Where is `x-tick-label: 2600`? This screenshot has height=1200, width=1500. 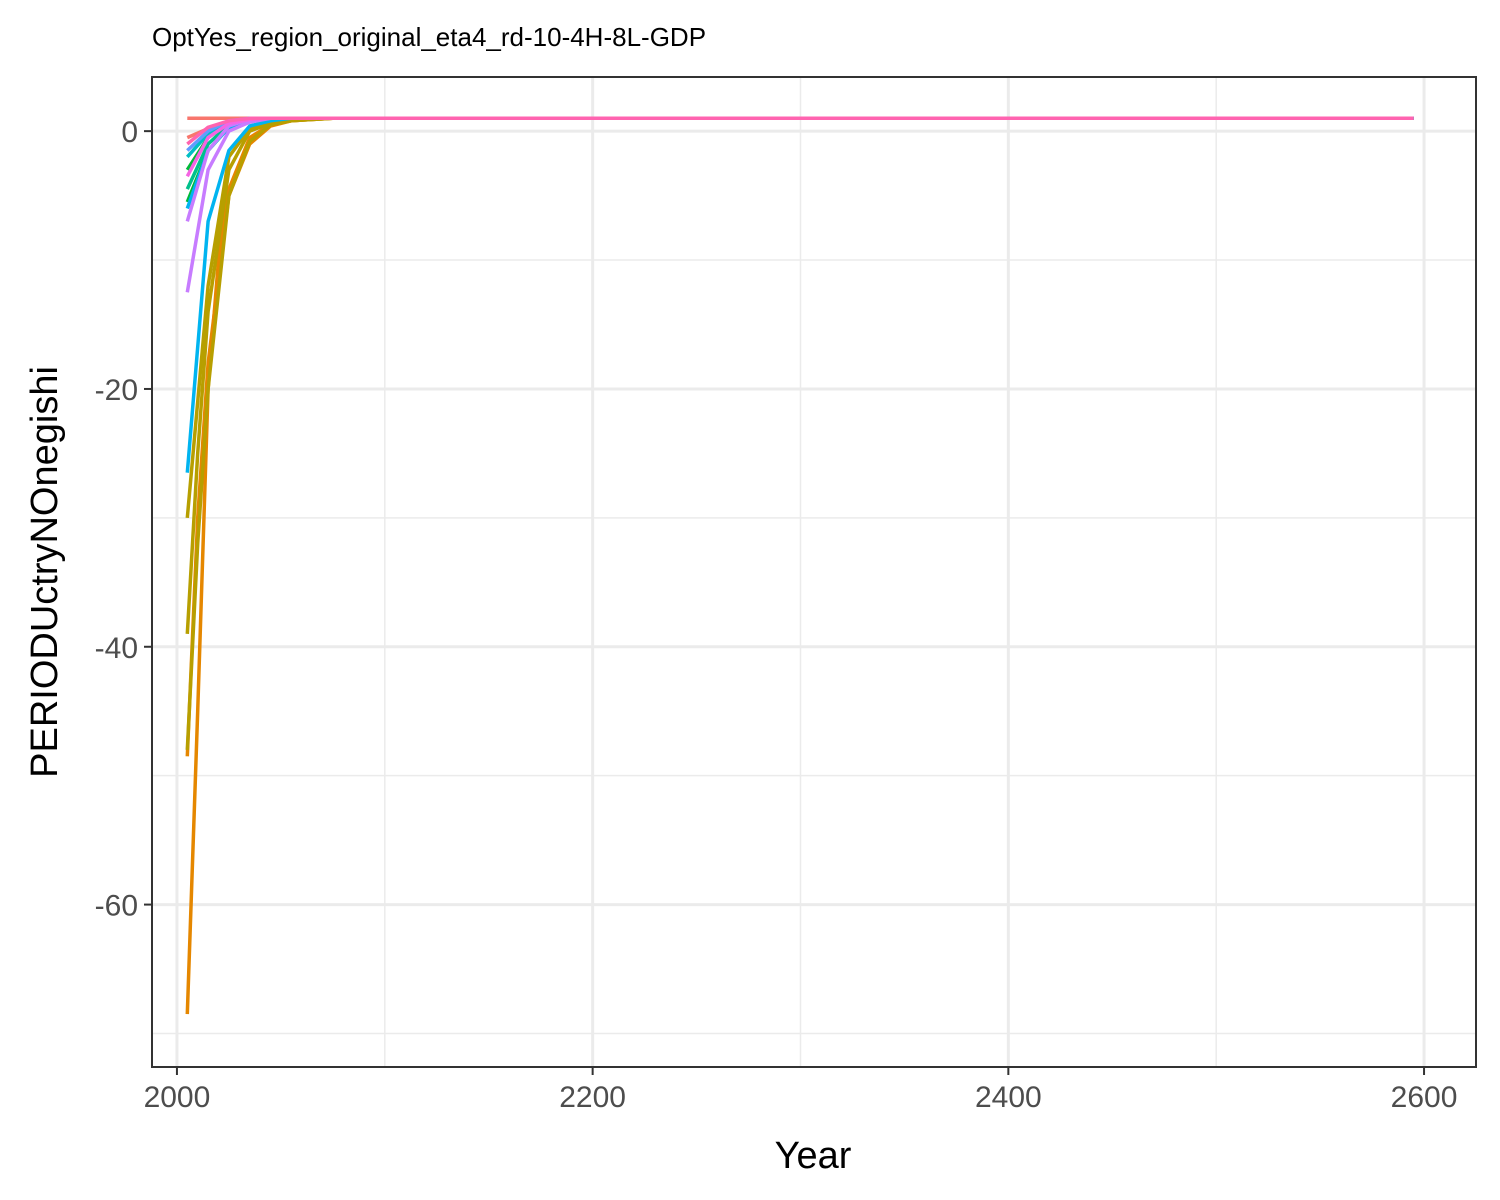
x-tick-label: 2600 is located at coordinates (1424, 1097).